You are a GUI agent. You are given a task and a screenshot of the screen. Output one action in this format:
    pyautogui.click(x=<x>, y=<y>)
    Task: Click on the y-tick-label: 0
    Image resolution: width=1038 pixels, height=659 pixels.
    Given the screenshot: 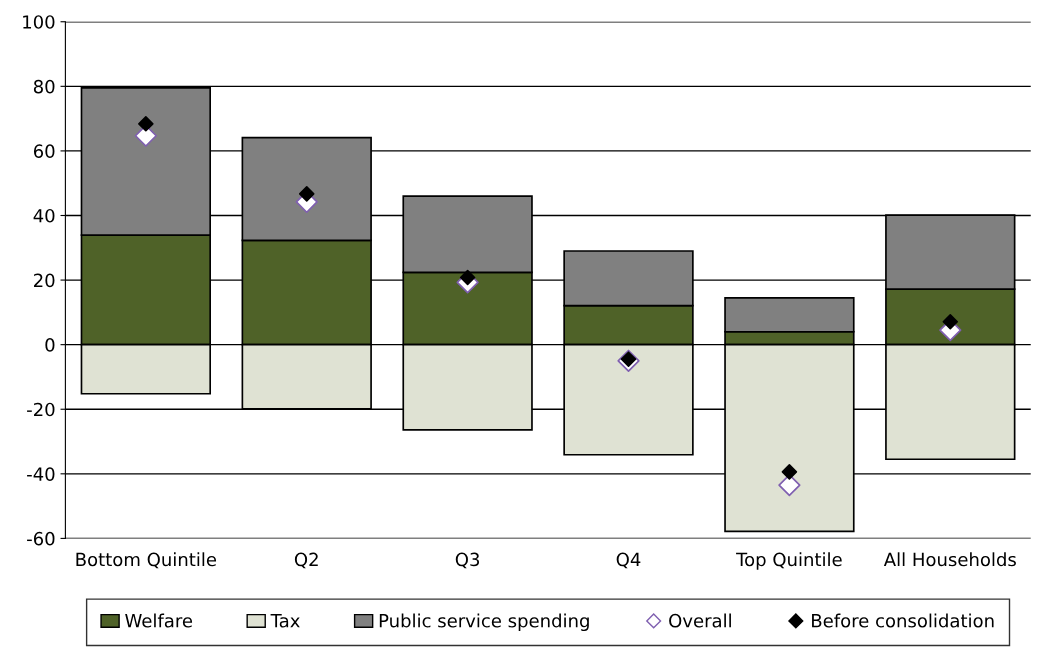 What is the action you would take?
    pyautogui.click(x=50, y=345)
    